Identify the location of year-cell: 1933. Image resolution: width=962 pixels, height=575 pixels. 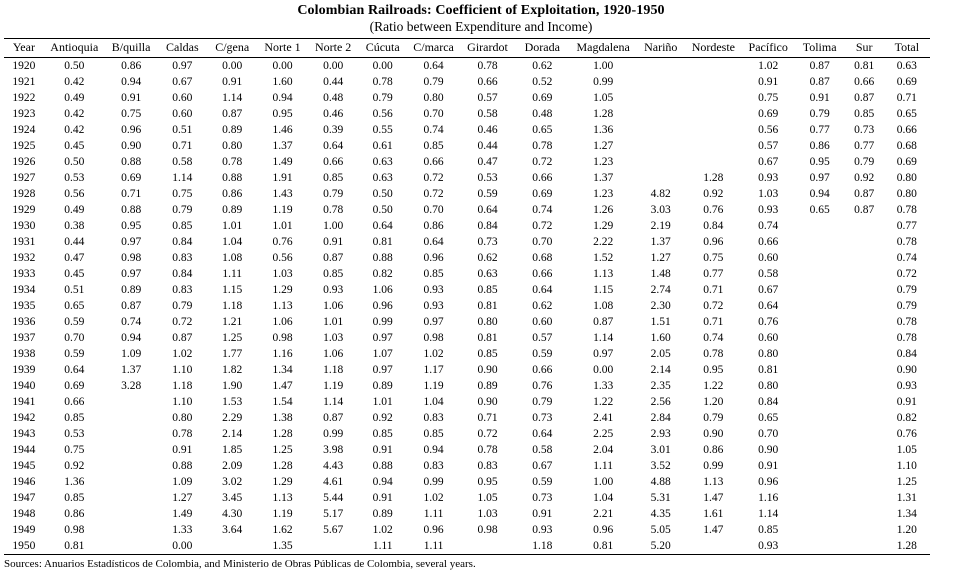
(24, 274).